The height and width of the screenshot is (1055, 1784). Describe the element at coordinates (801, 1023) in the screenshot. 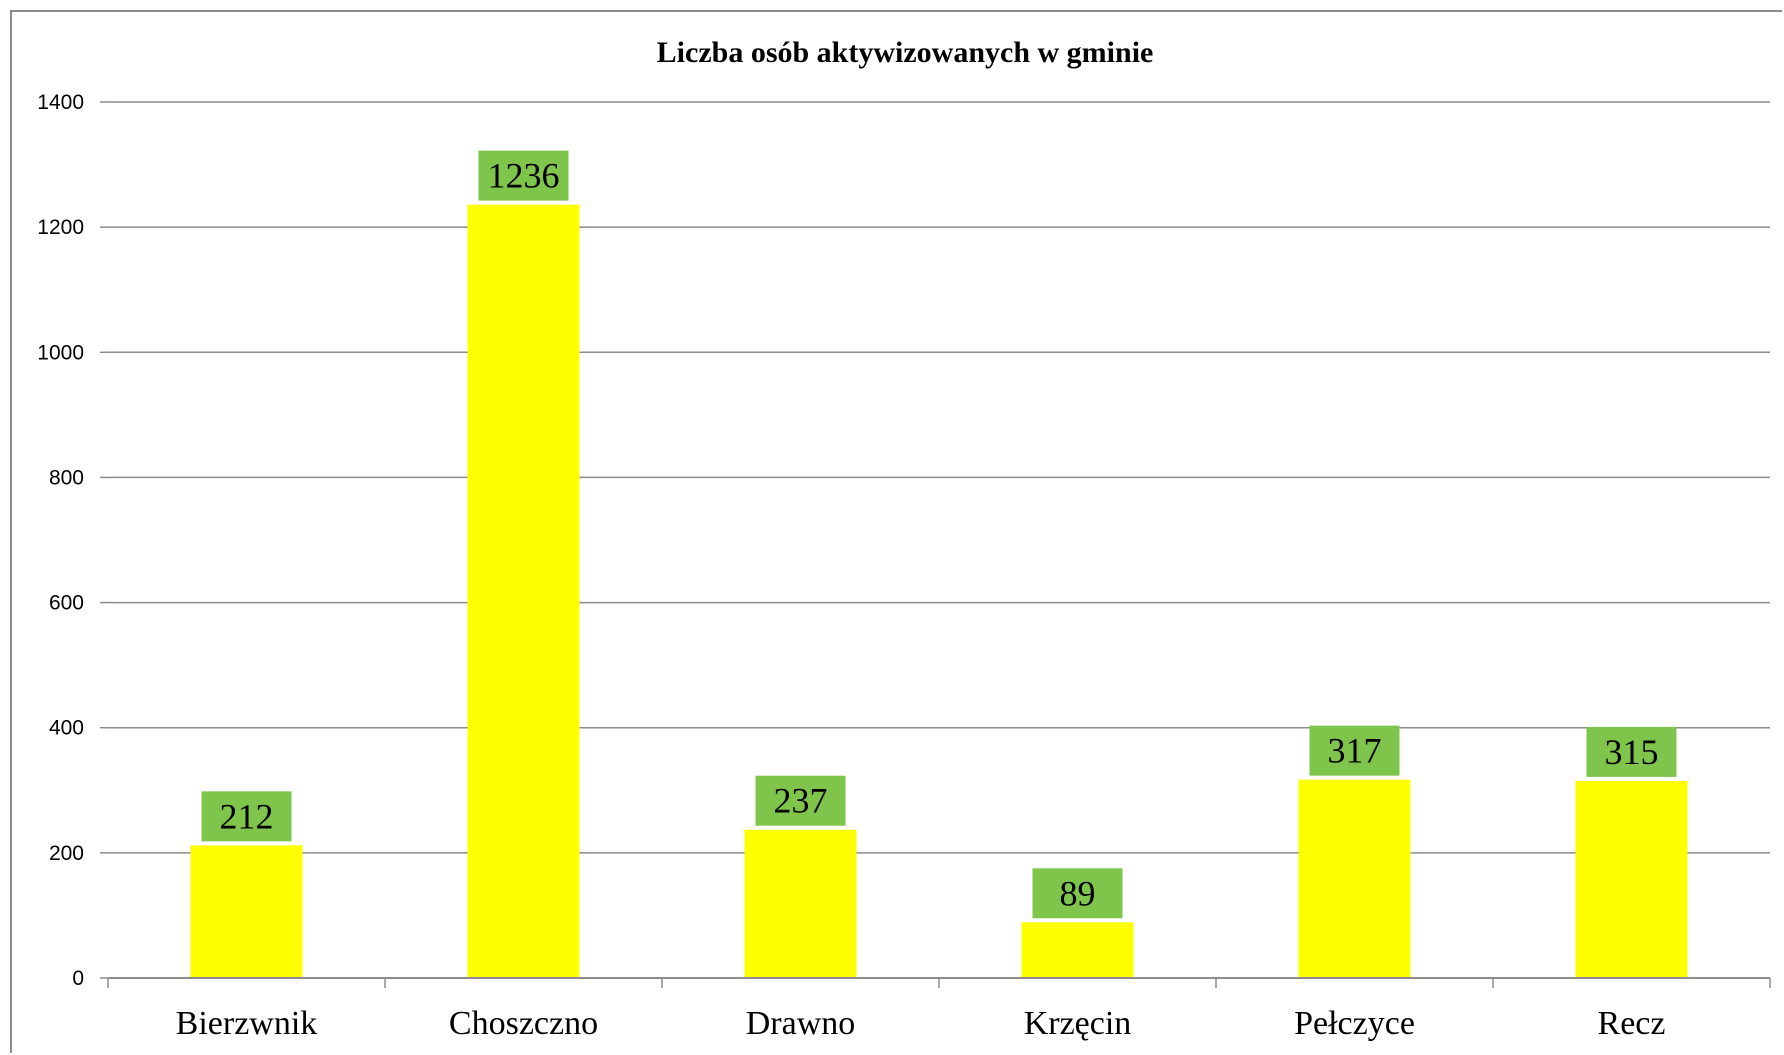

I see `x-tick-label: Drawno` at that location.